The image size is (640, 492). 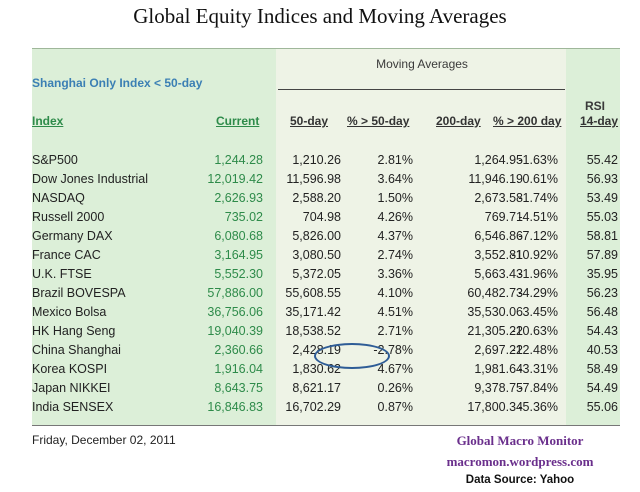 What do you see at coordinates (602, 369) in the screenshot?
I see `rsi-value: 58.49` at bounding box center [602, 369].